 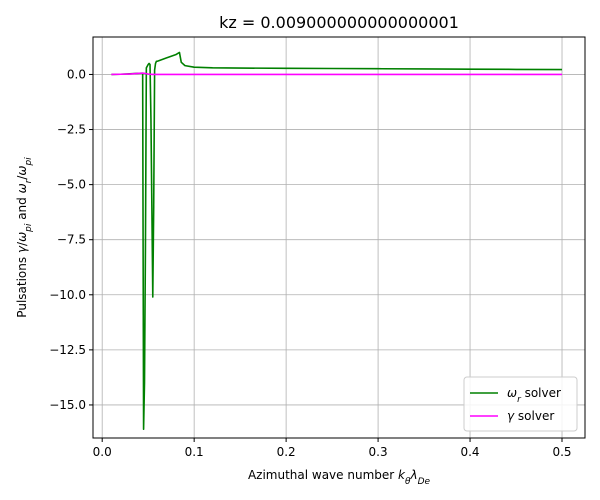 I want to click on legend: ωr solver γ solver, so click(x=520, y=404).